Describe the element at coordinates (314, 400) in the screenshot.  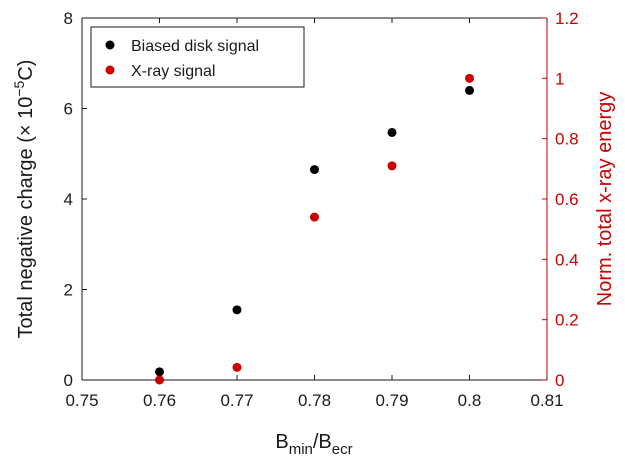
I see `x-tick-label: 0.78` at that location.